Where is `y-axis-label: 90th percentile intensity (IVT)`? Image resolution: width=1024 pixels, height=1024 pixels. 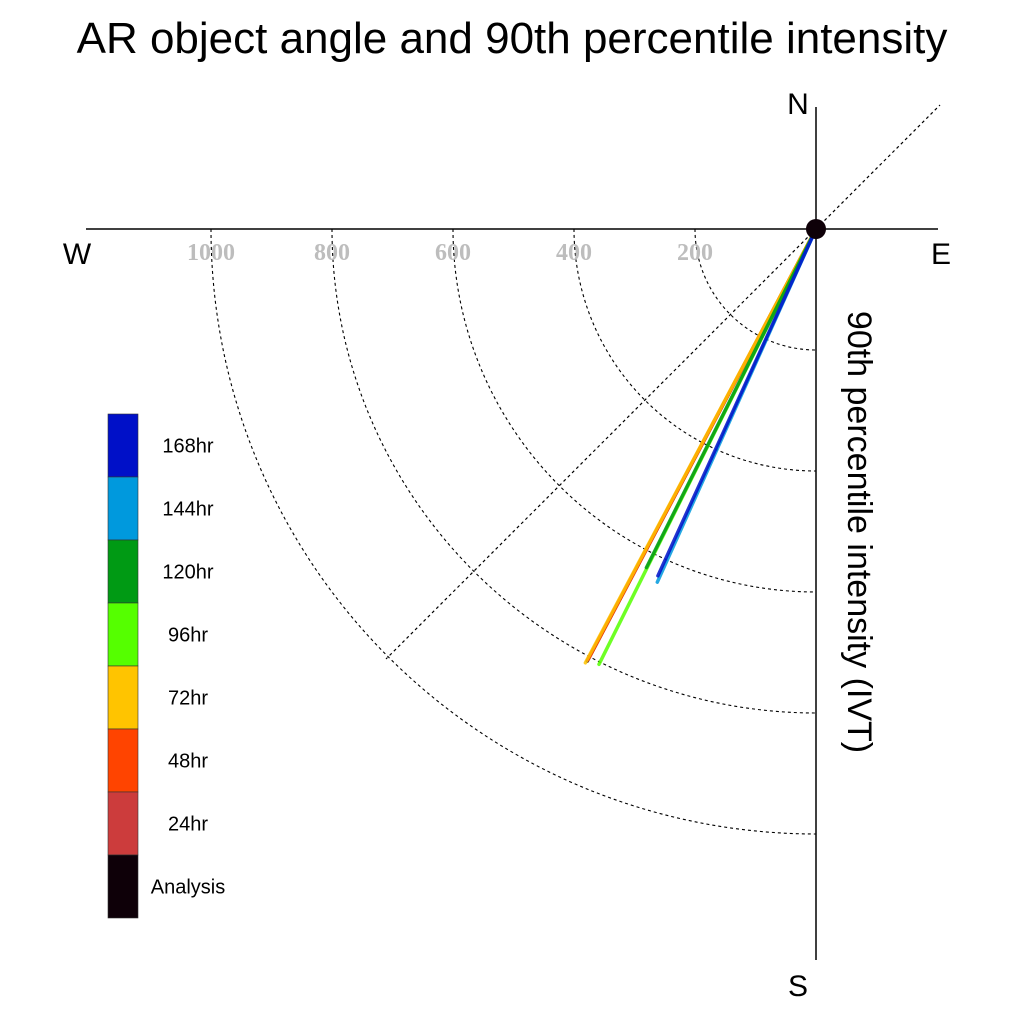 y-axis-label: 90th percentile intensity (IVT) is located at coordinates (859, 532).